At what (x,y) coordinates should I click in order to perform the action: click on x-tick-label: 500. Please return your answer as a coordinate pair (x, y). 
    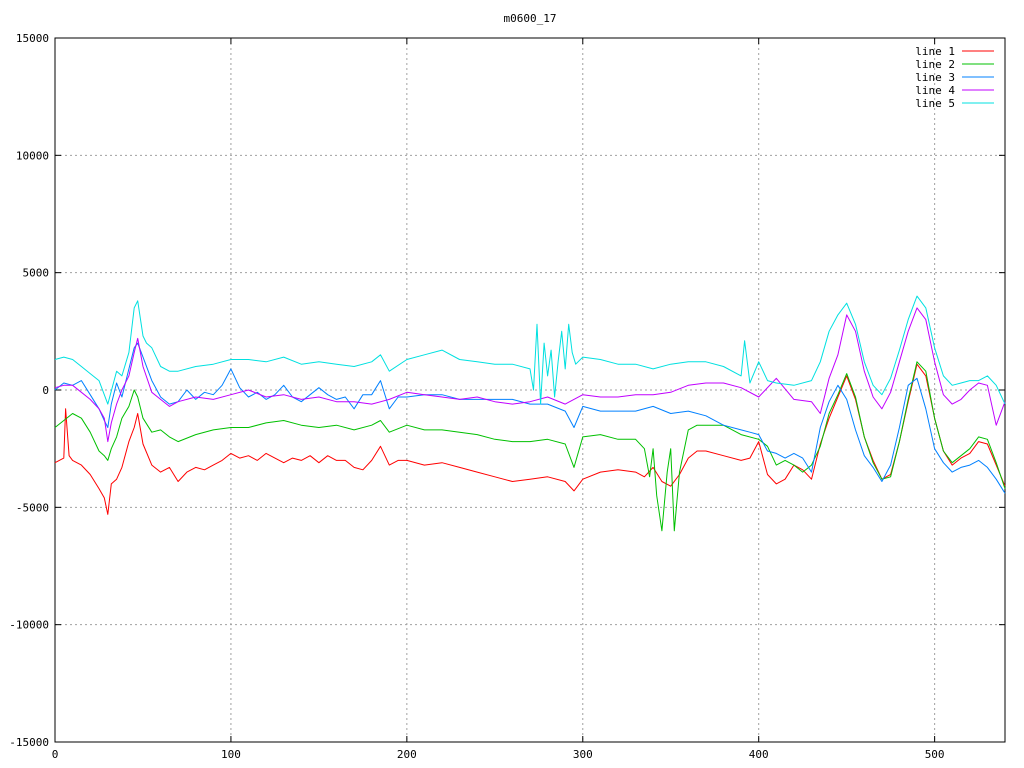
    Looking at the image, I should click on (935, 754).